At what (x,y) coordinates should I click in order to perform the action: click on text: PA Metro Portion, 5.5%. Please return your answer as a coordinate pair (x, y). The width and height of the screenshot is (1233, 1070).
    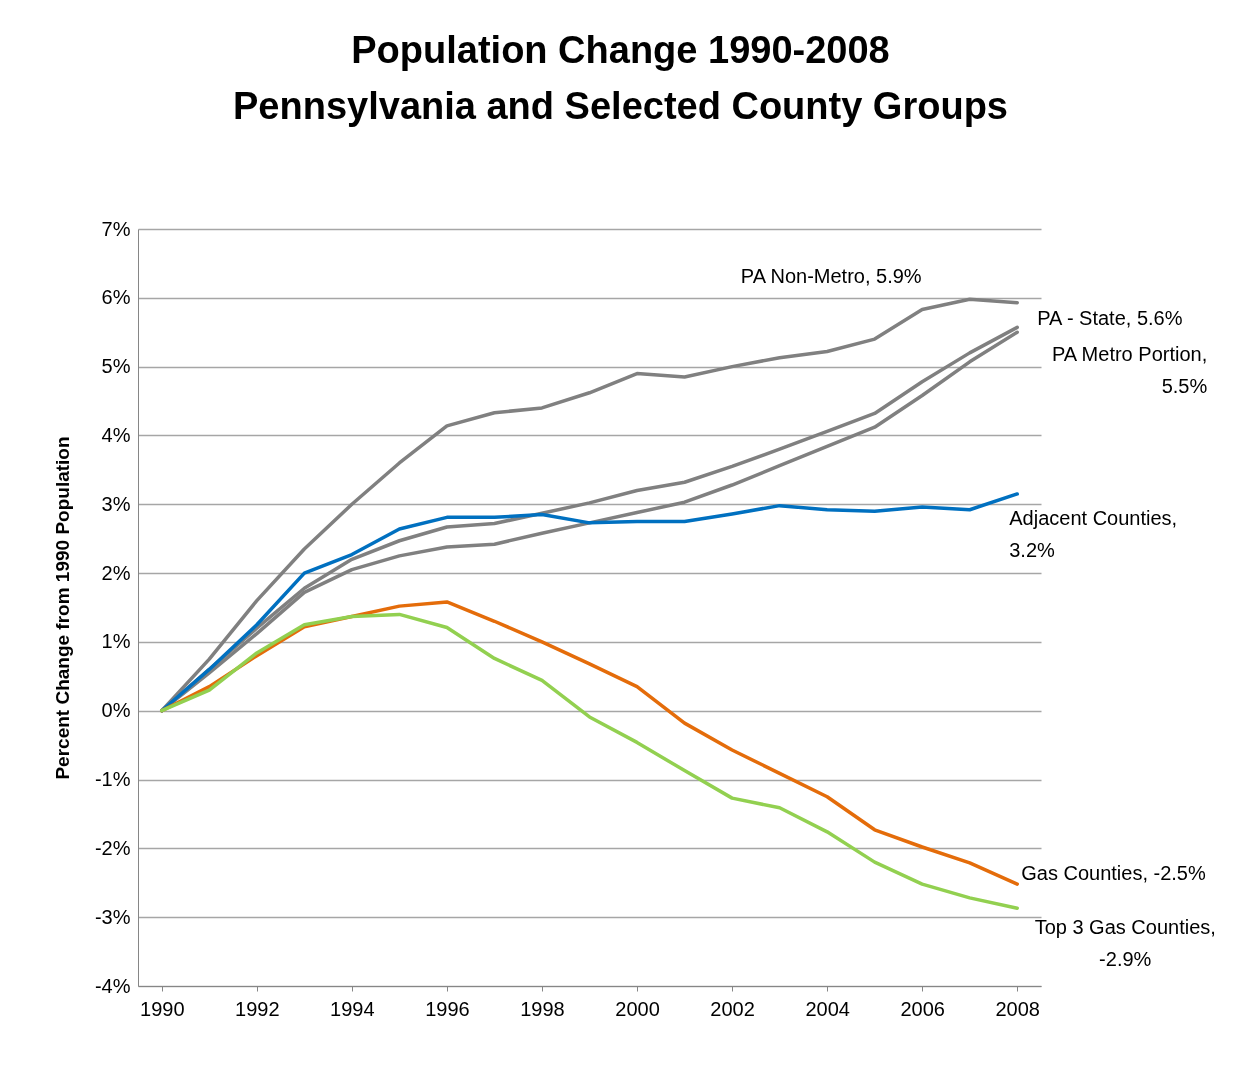
    Looking at the image, I should click on (1129, 370).